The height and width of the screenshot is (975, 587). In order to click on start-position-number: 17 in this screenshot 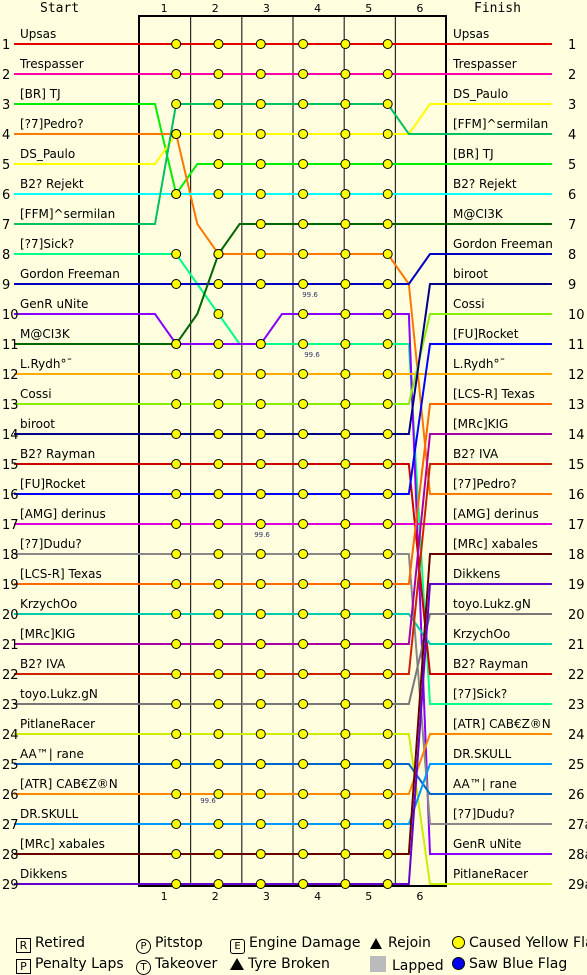, I will do `click(10, 525)`.